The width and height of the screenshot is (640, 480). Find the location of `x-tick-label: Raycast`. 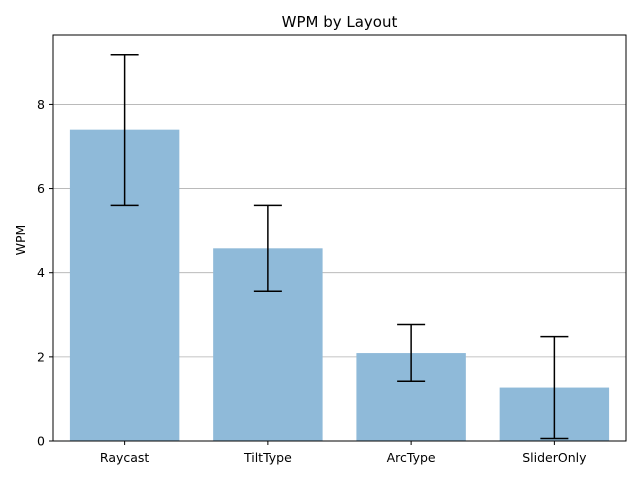

x-tick-label: Raycast is located at coordinates (125, 457).